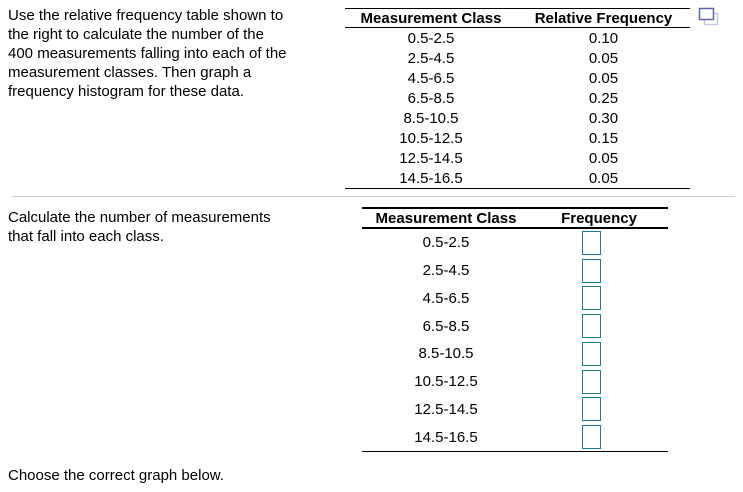  What do you see at coordinates (515, 354) in the screenshot?
I see `table-row: 8.5-10.5` at bounding box center [515, 354].